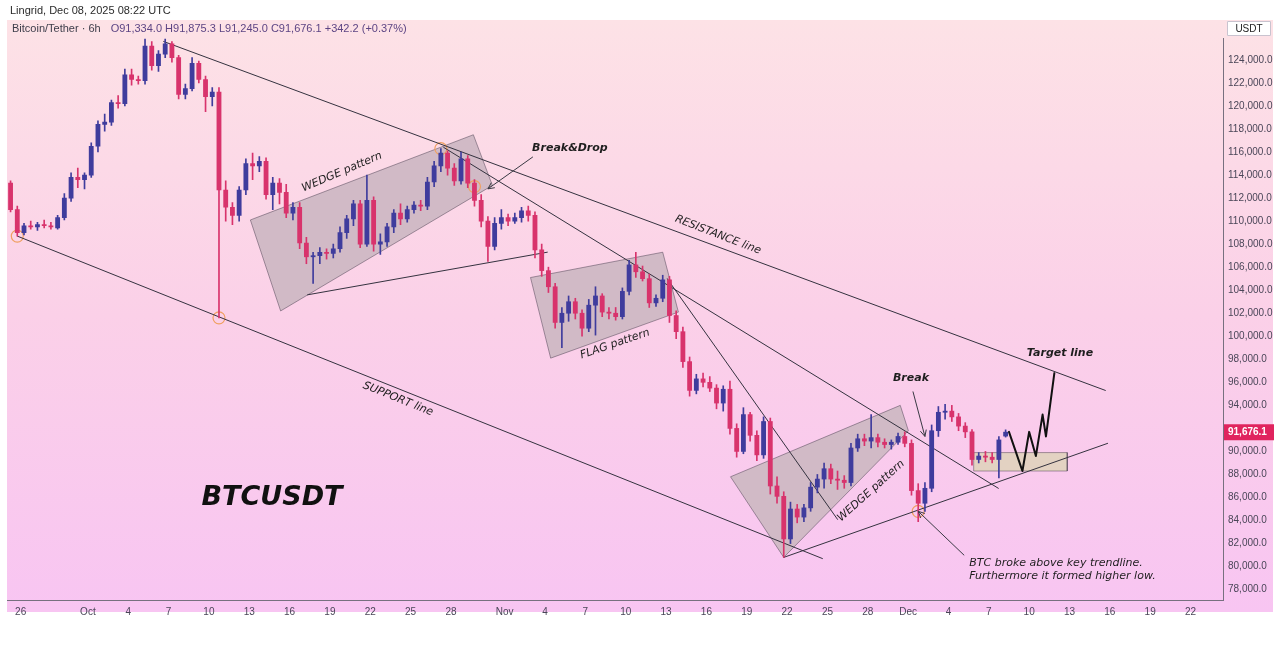 This screenshot has height=646, width=1280. I want to click on y-tick-label: 110,000.0, so click(1250, 220).